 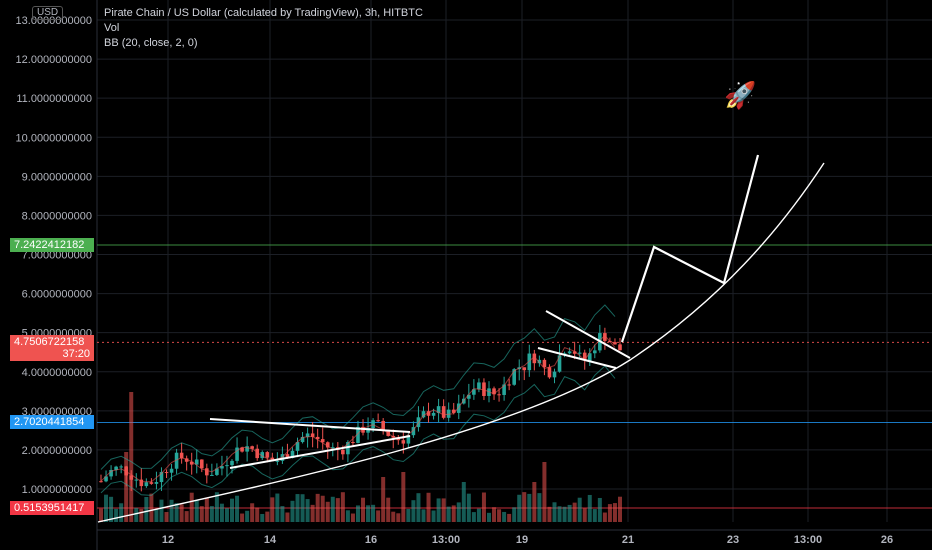 I want to click on y-tick-label: 2.0000000000, so click(x=57, y=451).